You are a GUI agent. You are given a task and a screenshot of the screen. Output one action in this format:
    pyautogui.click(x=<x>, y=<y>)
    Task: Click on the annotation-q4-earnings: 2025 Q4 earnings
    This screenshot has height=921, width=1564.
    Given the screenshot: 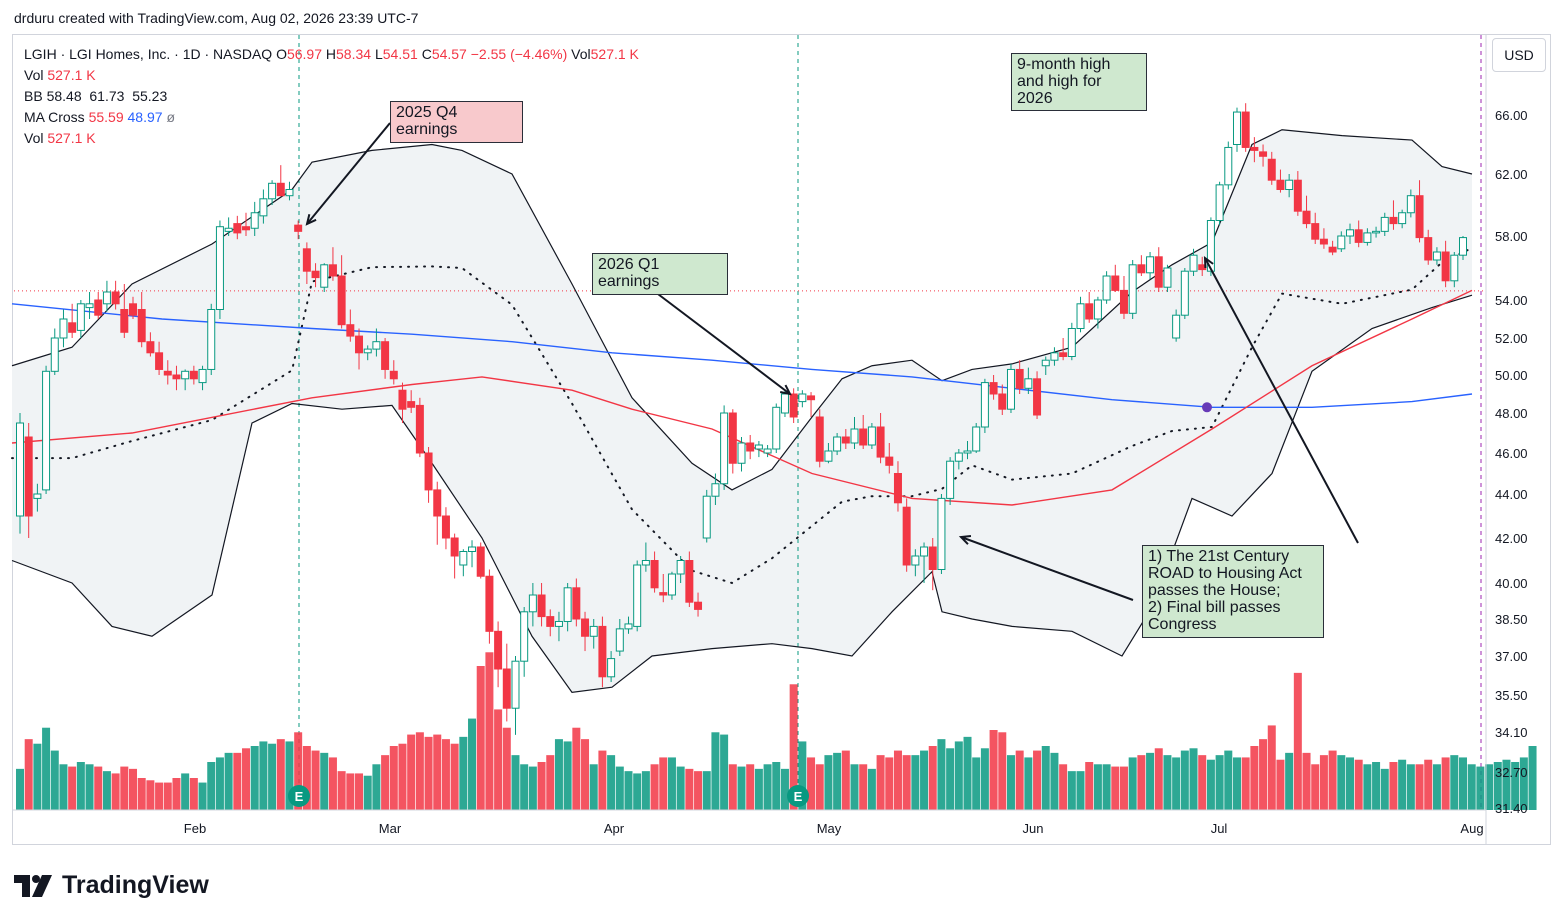 What is the action you would take?
    pyautogui.click(x=456, y=122)
    